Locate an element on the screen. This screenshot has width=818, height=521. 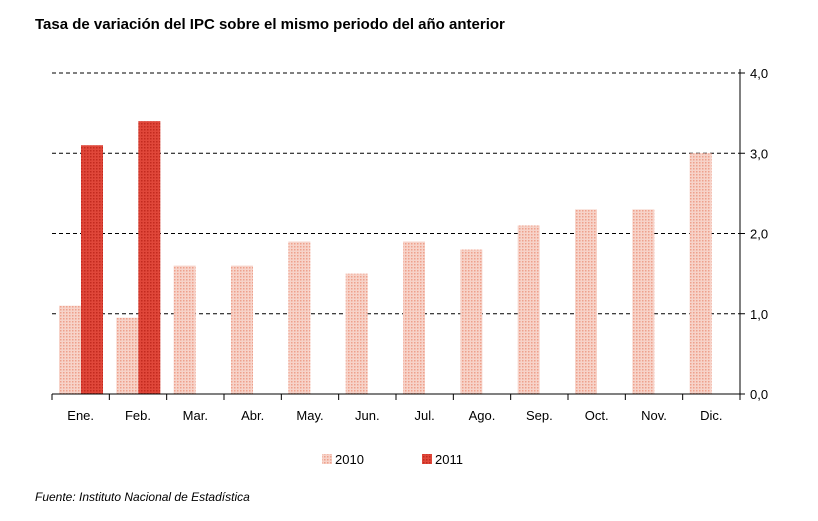
x-tick-label: Ago. is located at coordinates (482, 415).